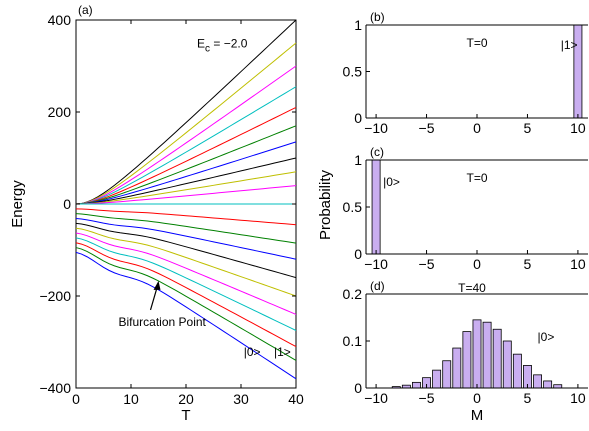  Describe the element at coordinates (358, 118) in the screenshot. I see `panel-b-ytick-label: 0` at that location.